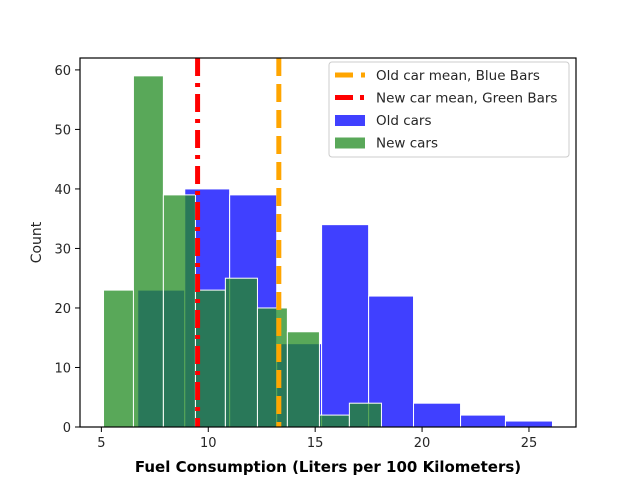 The height and width of the screenshot is (484, 640). I want to click on y-tick-label: 60, so click(62, 71).